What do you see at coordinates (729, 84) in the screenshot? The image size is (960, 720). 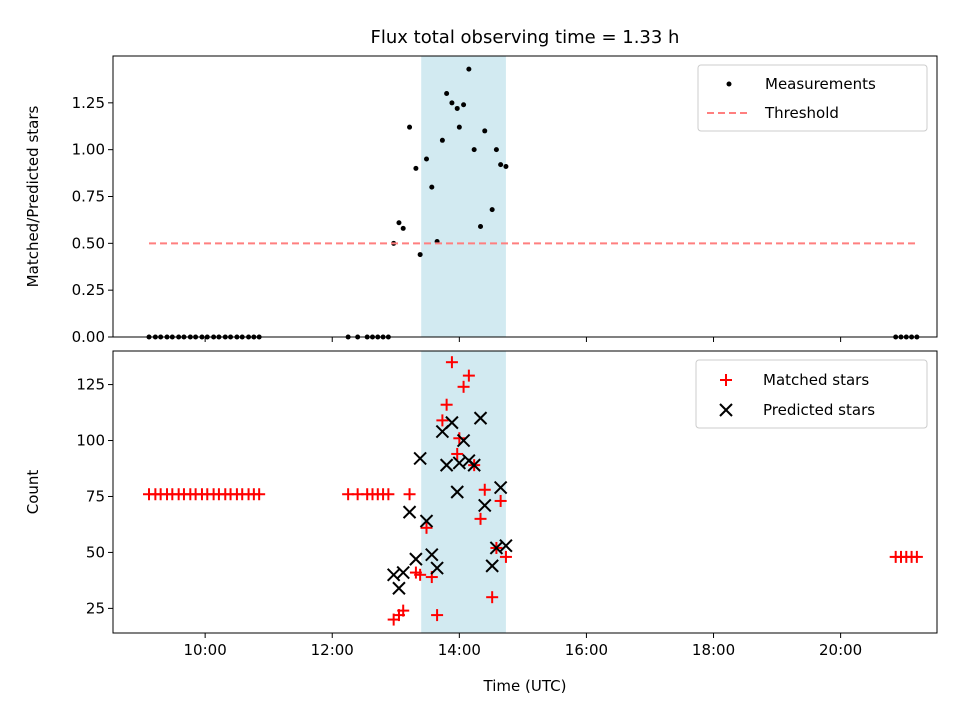 I see `legend-measurements-marker` at bounding box center [729, 84].